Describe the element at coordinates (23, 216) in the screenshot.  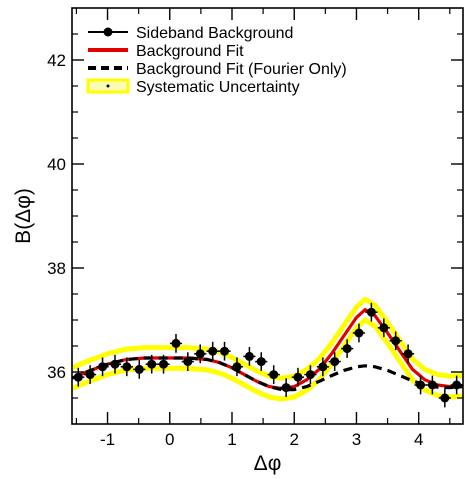
I see `y-axis-title: B(Δφ)` at that location.